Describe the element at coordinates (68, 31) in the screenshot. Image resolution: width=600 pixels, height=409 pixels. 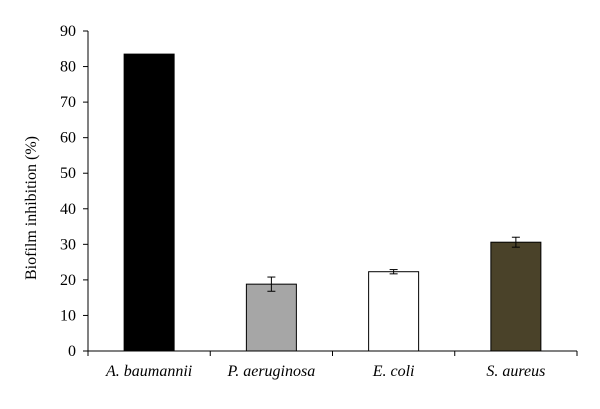
I see `y-tick-label: 90` at that location.